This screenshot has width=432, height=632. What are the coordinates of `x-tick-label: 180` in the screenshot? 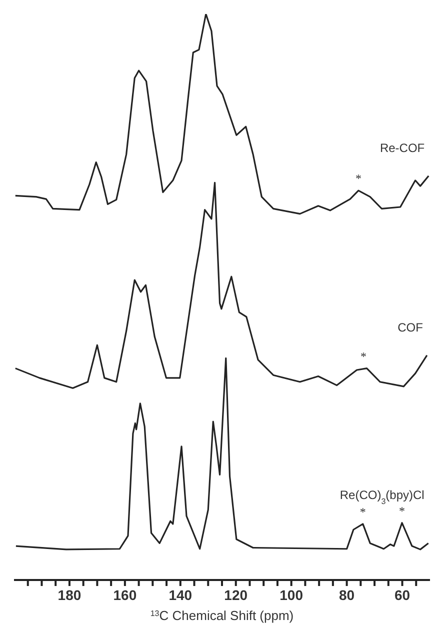 It's located at (70, 595).